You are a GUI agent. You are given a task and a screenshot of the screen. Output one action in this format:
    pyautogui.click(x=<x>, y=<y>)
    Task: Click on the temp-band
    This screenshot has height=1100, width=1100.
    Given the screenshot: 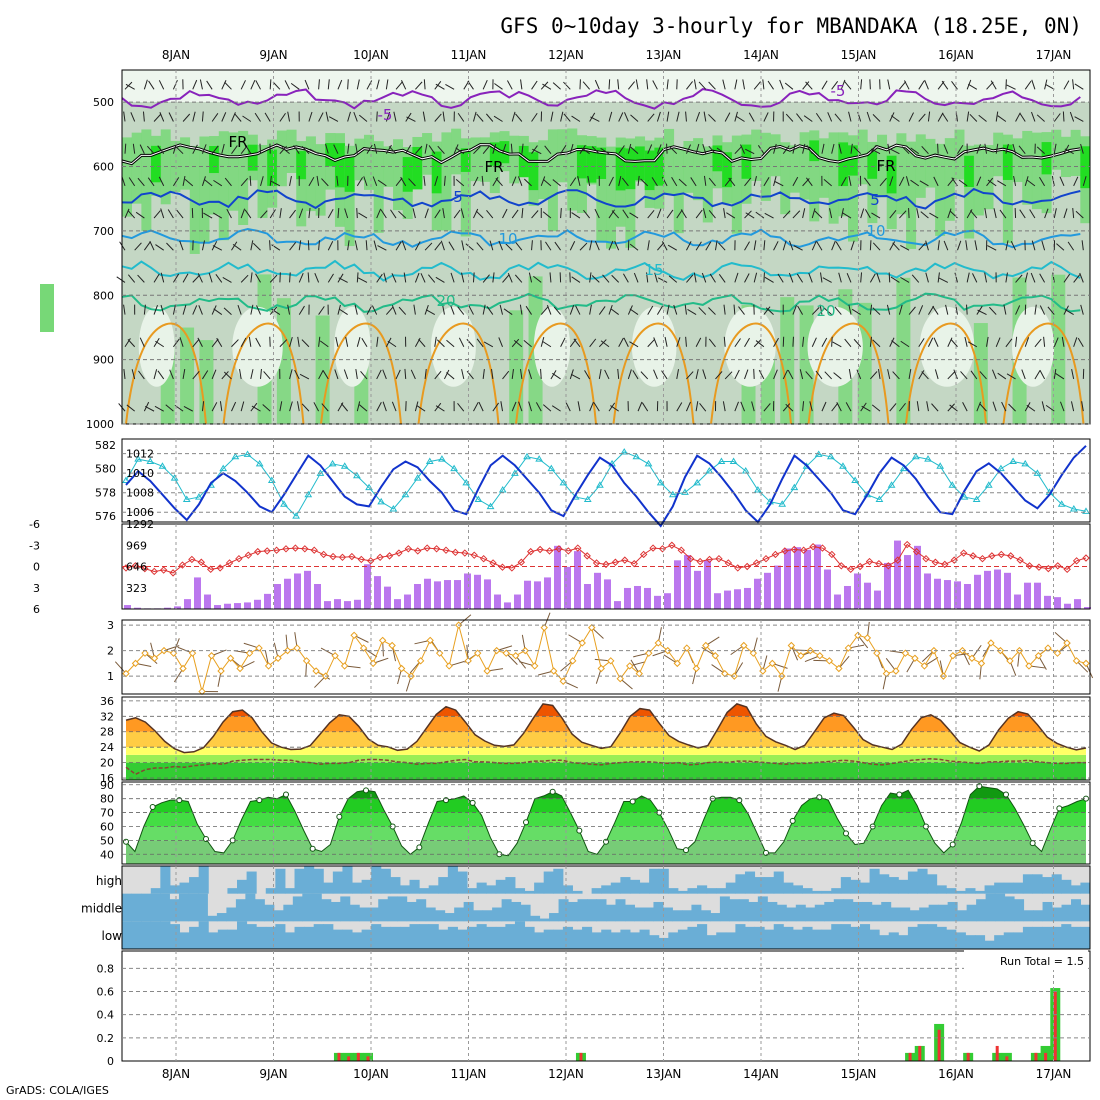 What is the action you would take?
    pyautogui.click(x=606, y=751)
    